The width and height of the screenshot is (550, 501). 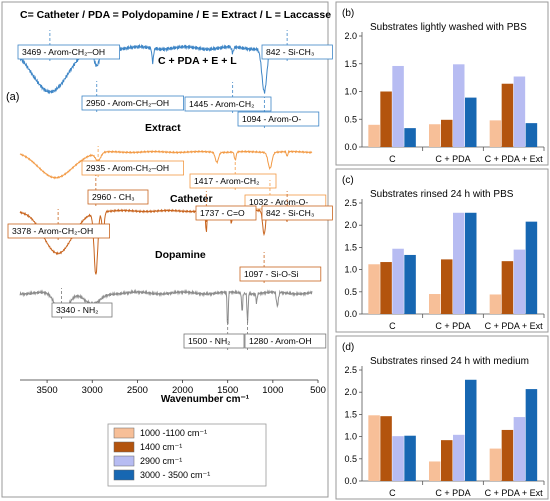 What do you see at coordinates (52, 231) in the screenshot?
I see `peak-annotation-label: 3378 - Arom-CH₂-OH` at bounding box center [52, 231].